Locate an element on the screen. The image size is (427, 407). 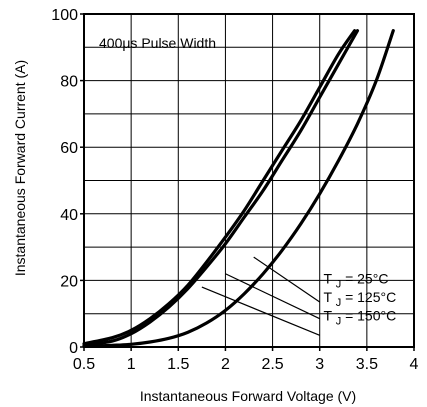
legend-label: T J = 125°C is located at coordinates (359, 299).